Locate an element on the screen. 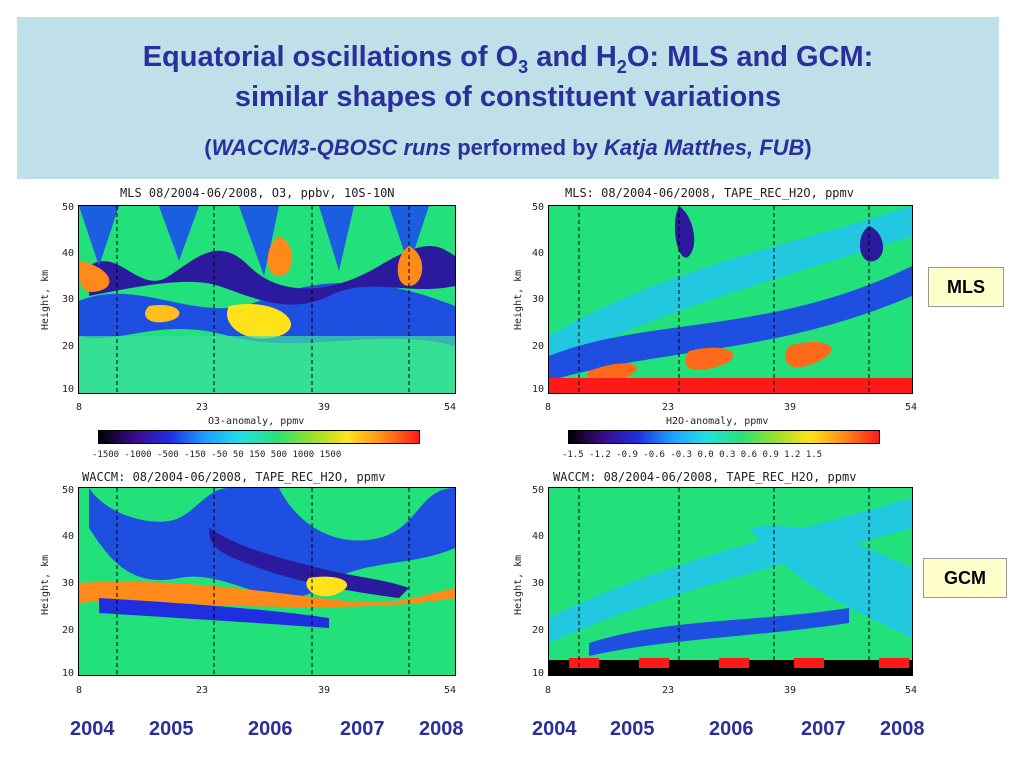 Image resolution: width=1024 pixels, height=768 pixels. contour-plot-waccm-o3 is located at coordinates (267, 581).